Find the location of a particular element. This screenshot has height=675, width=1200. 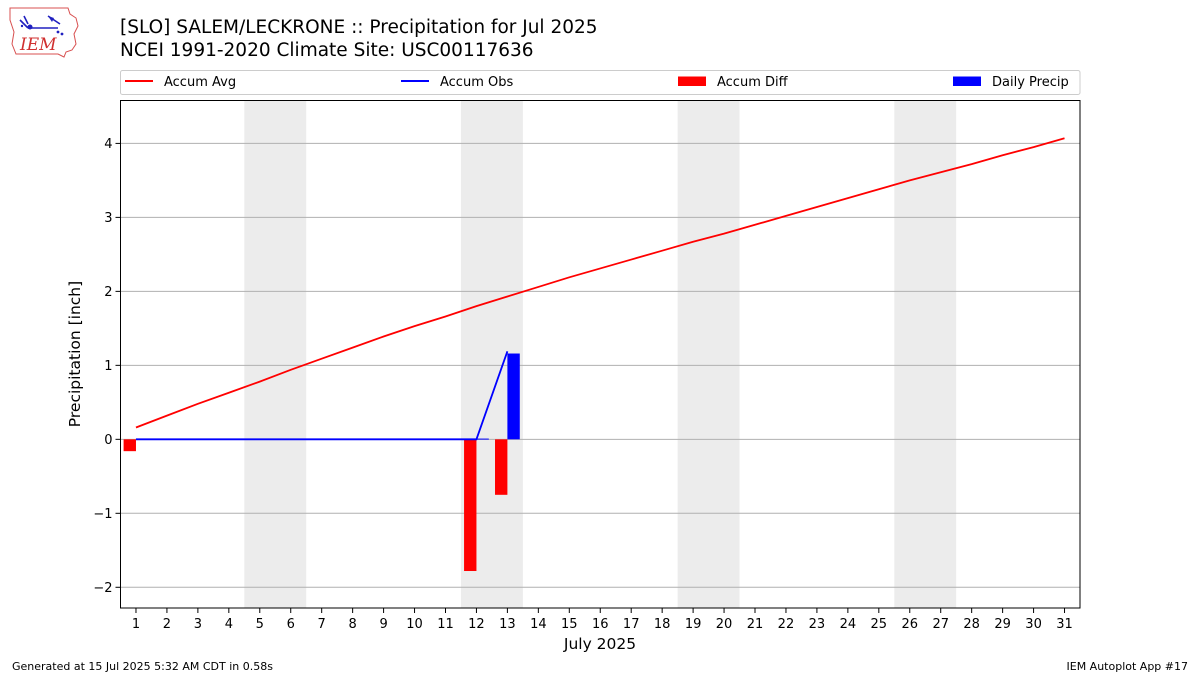

x-tick-label: 13 is located at coordinates (507, 624).